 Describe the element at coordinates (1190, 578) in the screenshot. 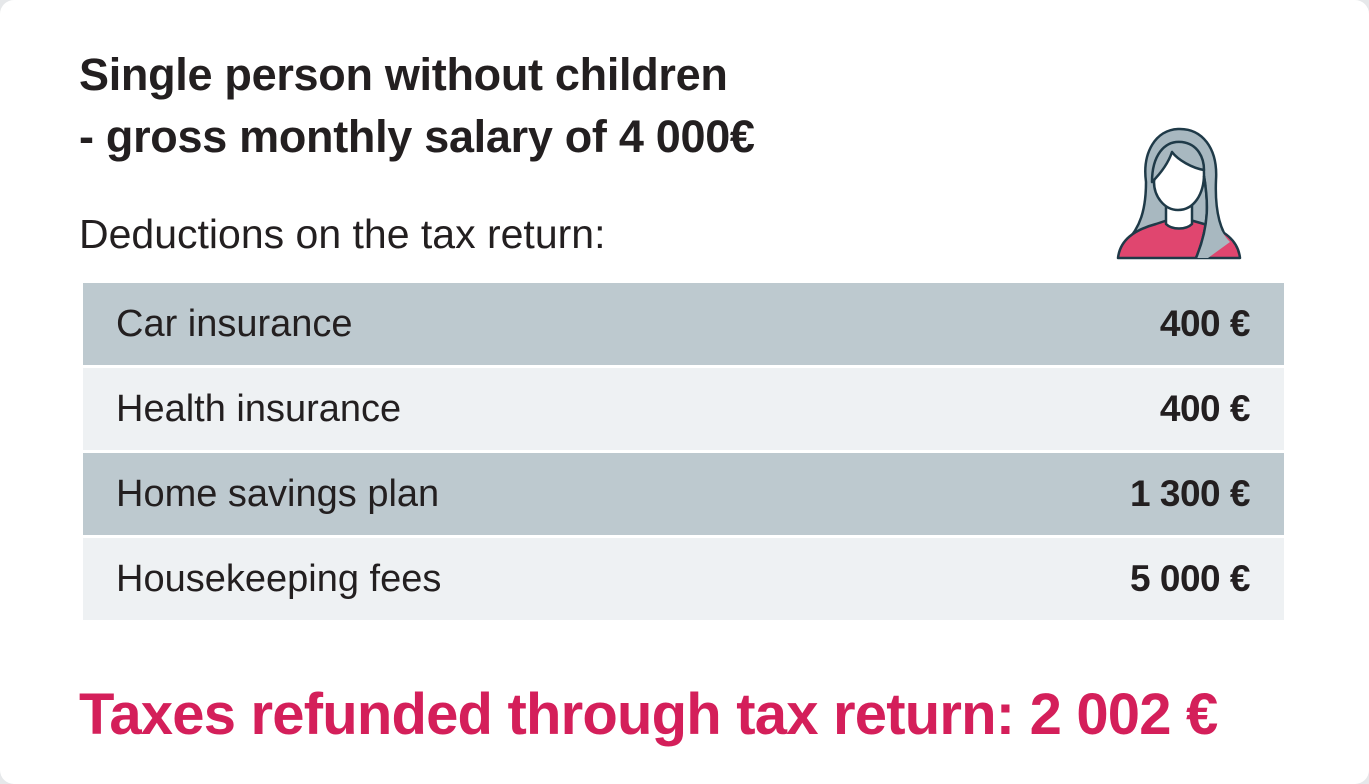

I see `deduction-amount: 5 000 €` at that location.